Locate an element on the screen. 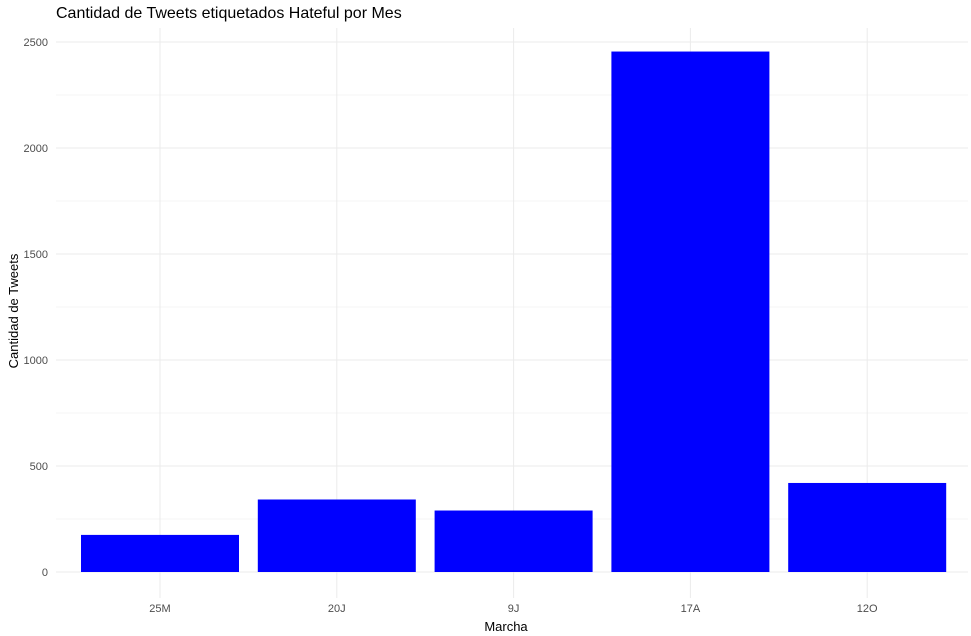 The image size is (971, 636). y-axis-ticks: 0 500 1000 1500 2000 2500 is located at coordinates (36, 308).